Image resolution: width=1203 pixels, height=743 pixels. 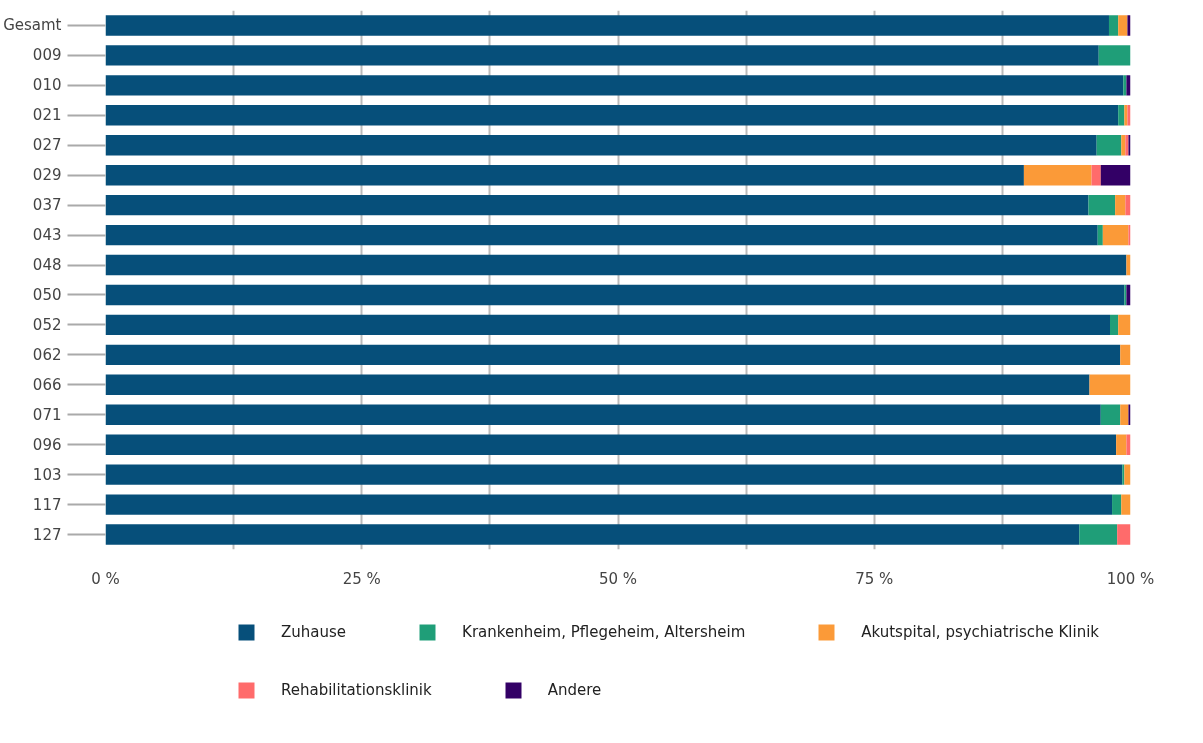 What do you see at coordinates (47, 115) in the screenshot?
I see `y-tick-label: 021` at bounding box center [47, 115].